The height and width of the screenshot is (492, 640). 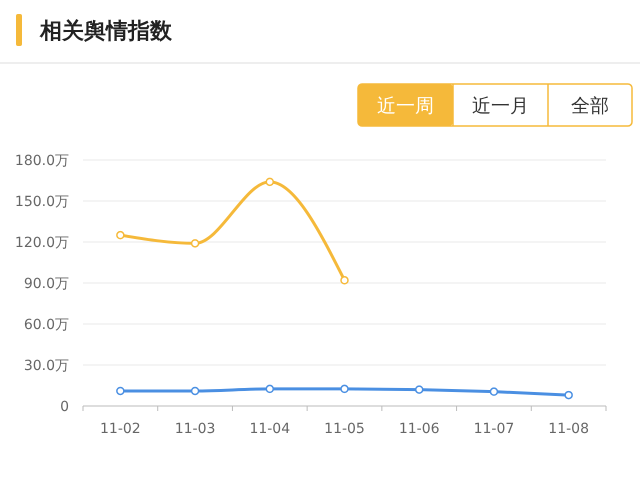 I want to click on y-tick-label: 90.0万, so click(x=46, y=284).